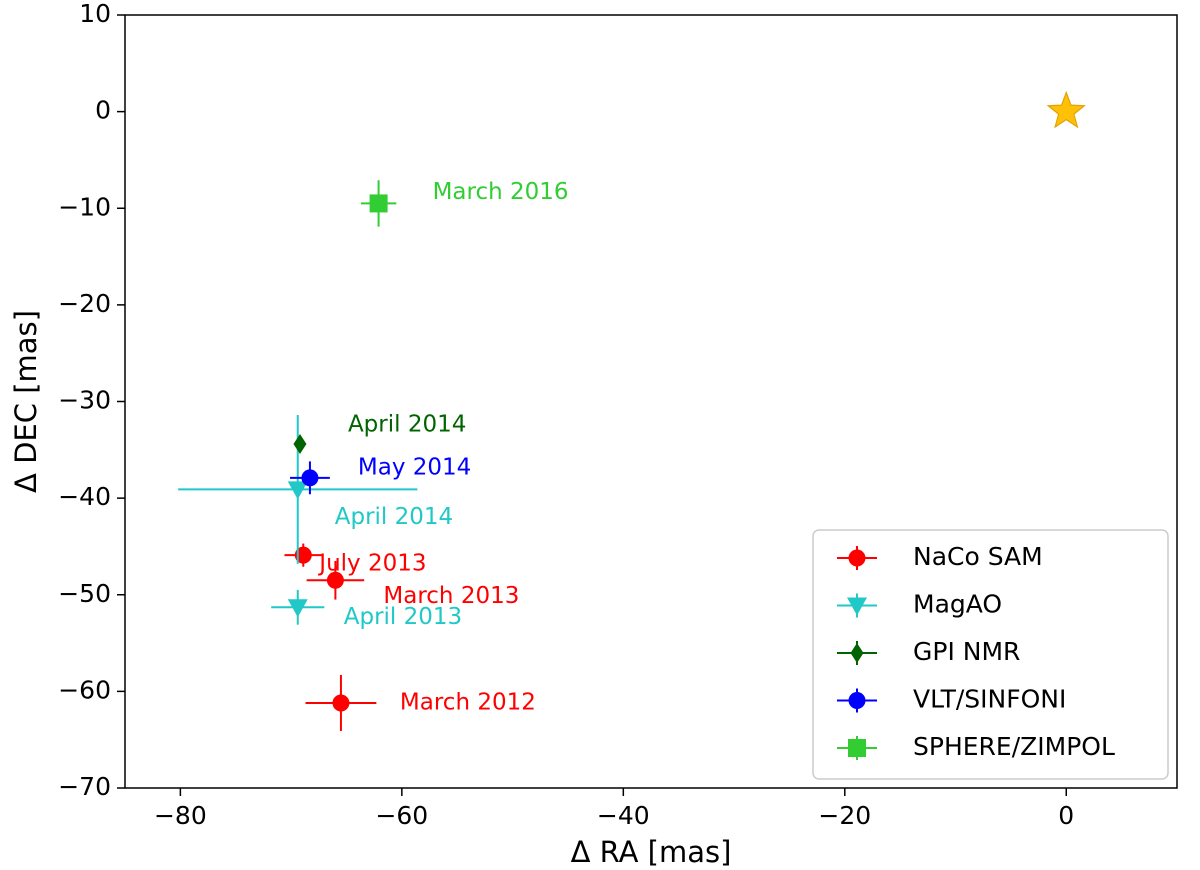 The image size is (1200, 870). What do you see at coordinates (403, 617) in the screenshot?
I see `point-label: April 2013` at bounding box center [403, 617].